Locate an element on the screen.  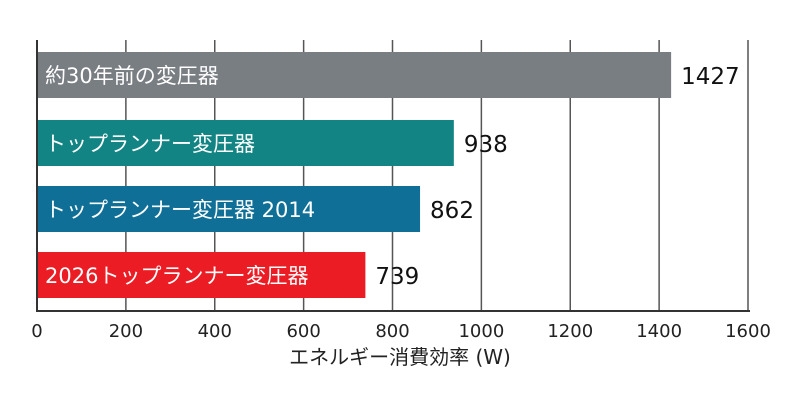
x-axis-label: エネルギー消費効率 (W) is located at coordinates (400, 357).